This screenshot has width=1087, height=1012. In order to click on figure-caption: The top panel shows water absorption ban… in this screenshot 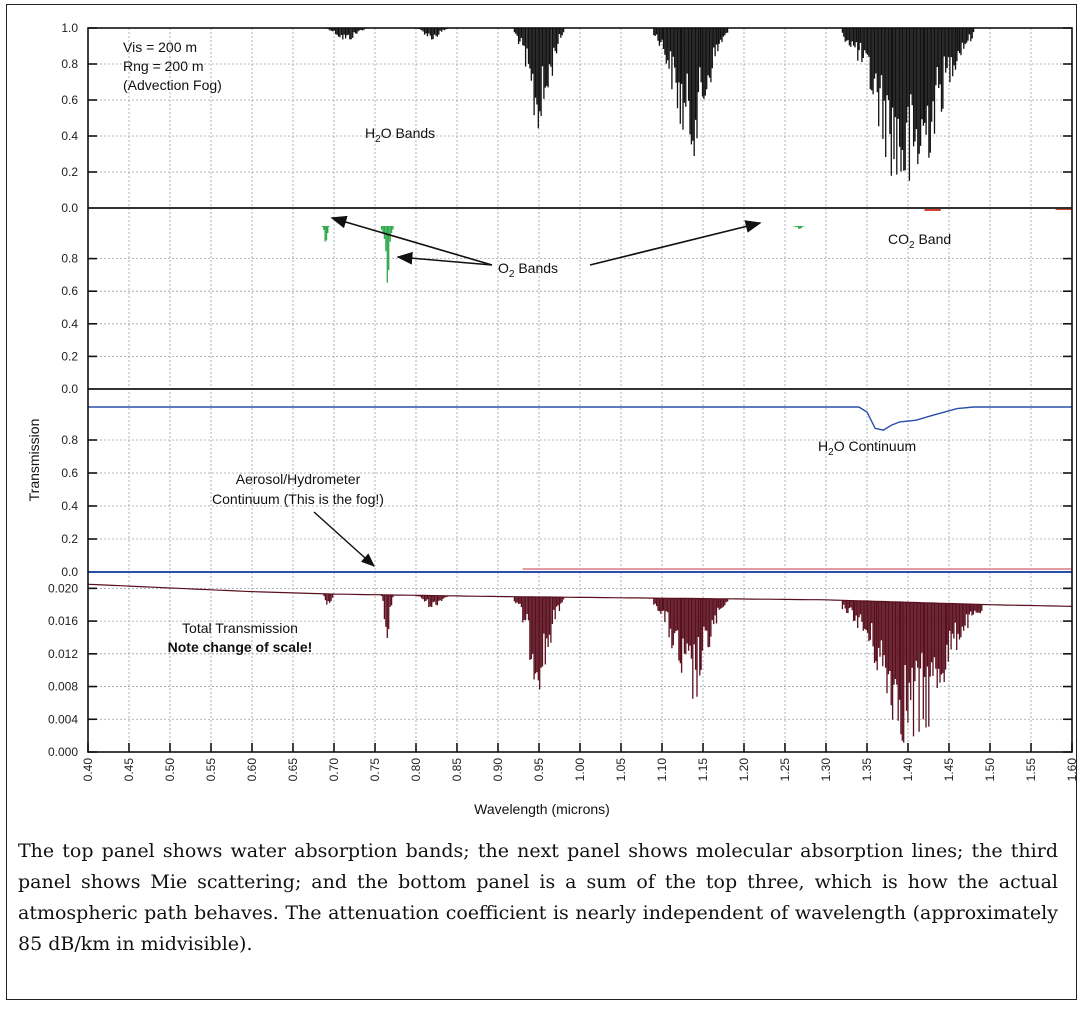, I will do `click(538, 897)`.